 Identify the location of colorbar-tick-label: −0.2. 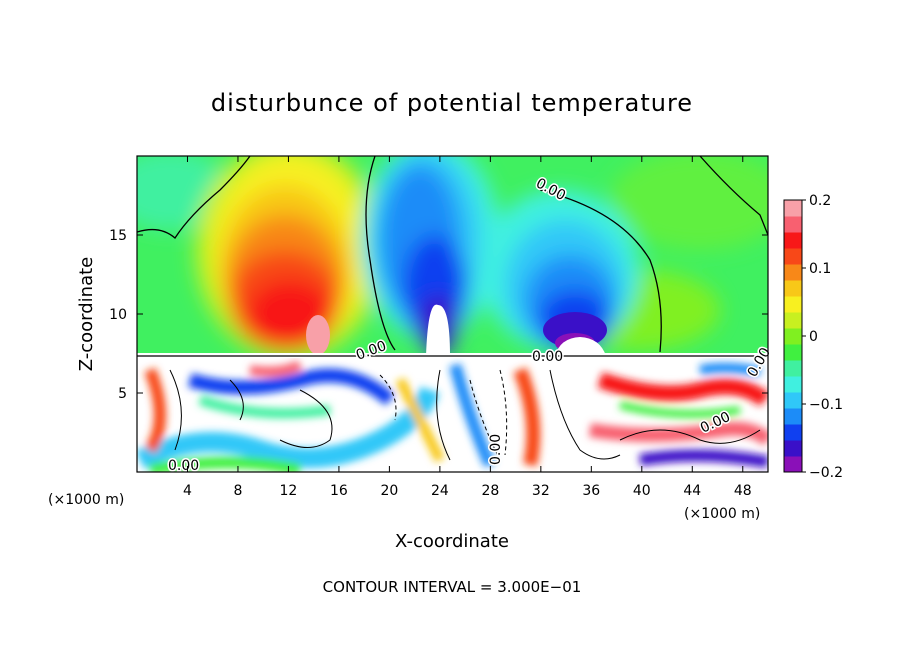
(826, 473).